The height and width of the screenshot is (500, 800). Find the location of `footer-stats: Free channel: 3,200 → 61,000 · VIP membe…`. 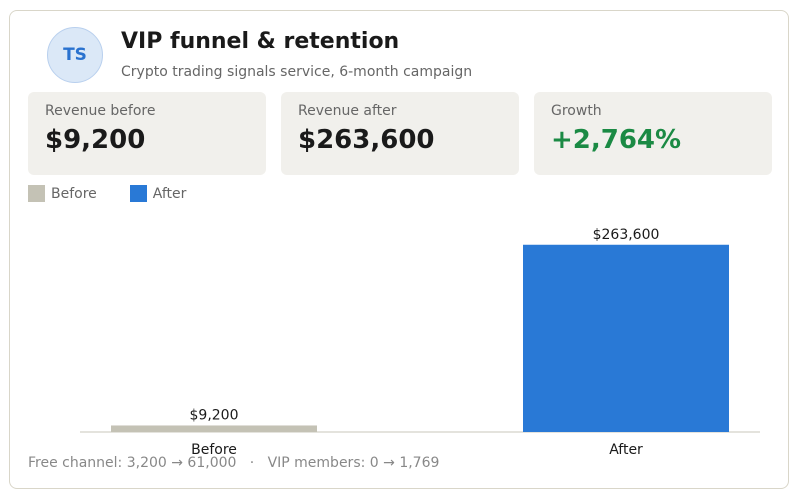

footer-stats: Free channel: 3,200 → 61,000 · VIP membe… is located at coordinates (234, 463).